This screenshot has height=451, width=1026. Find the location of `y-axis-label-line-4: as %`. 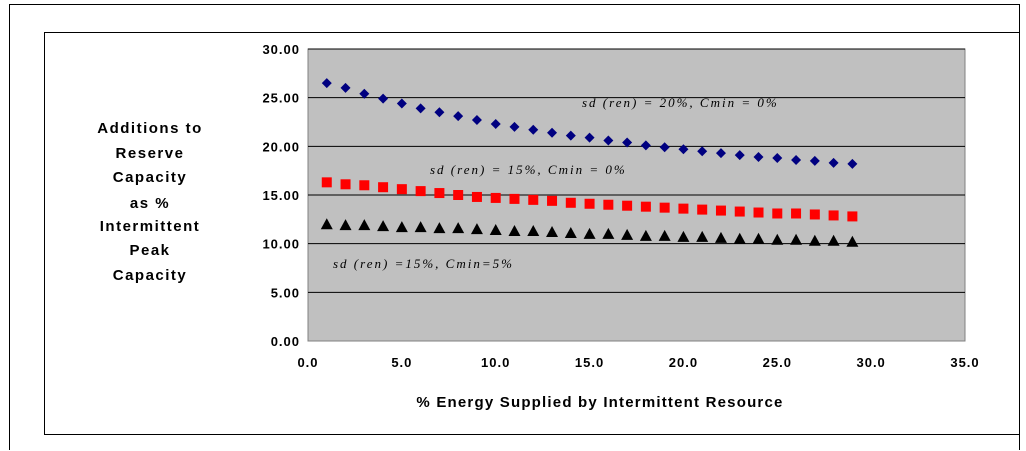

y-axis-label-line-4: as % is located at coordinates (150, 203).